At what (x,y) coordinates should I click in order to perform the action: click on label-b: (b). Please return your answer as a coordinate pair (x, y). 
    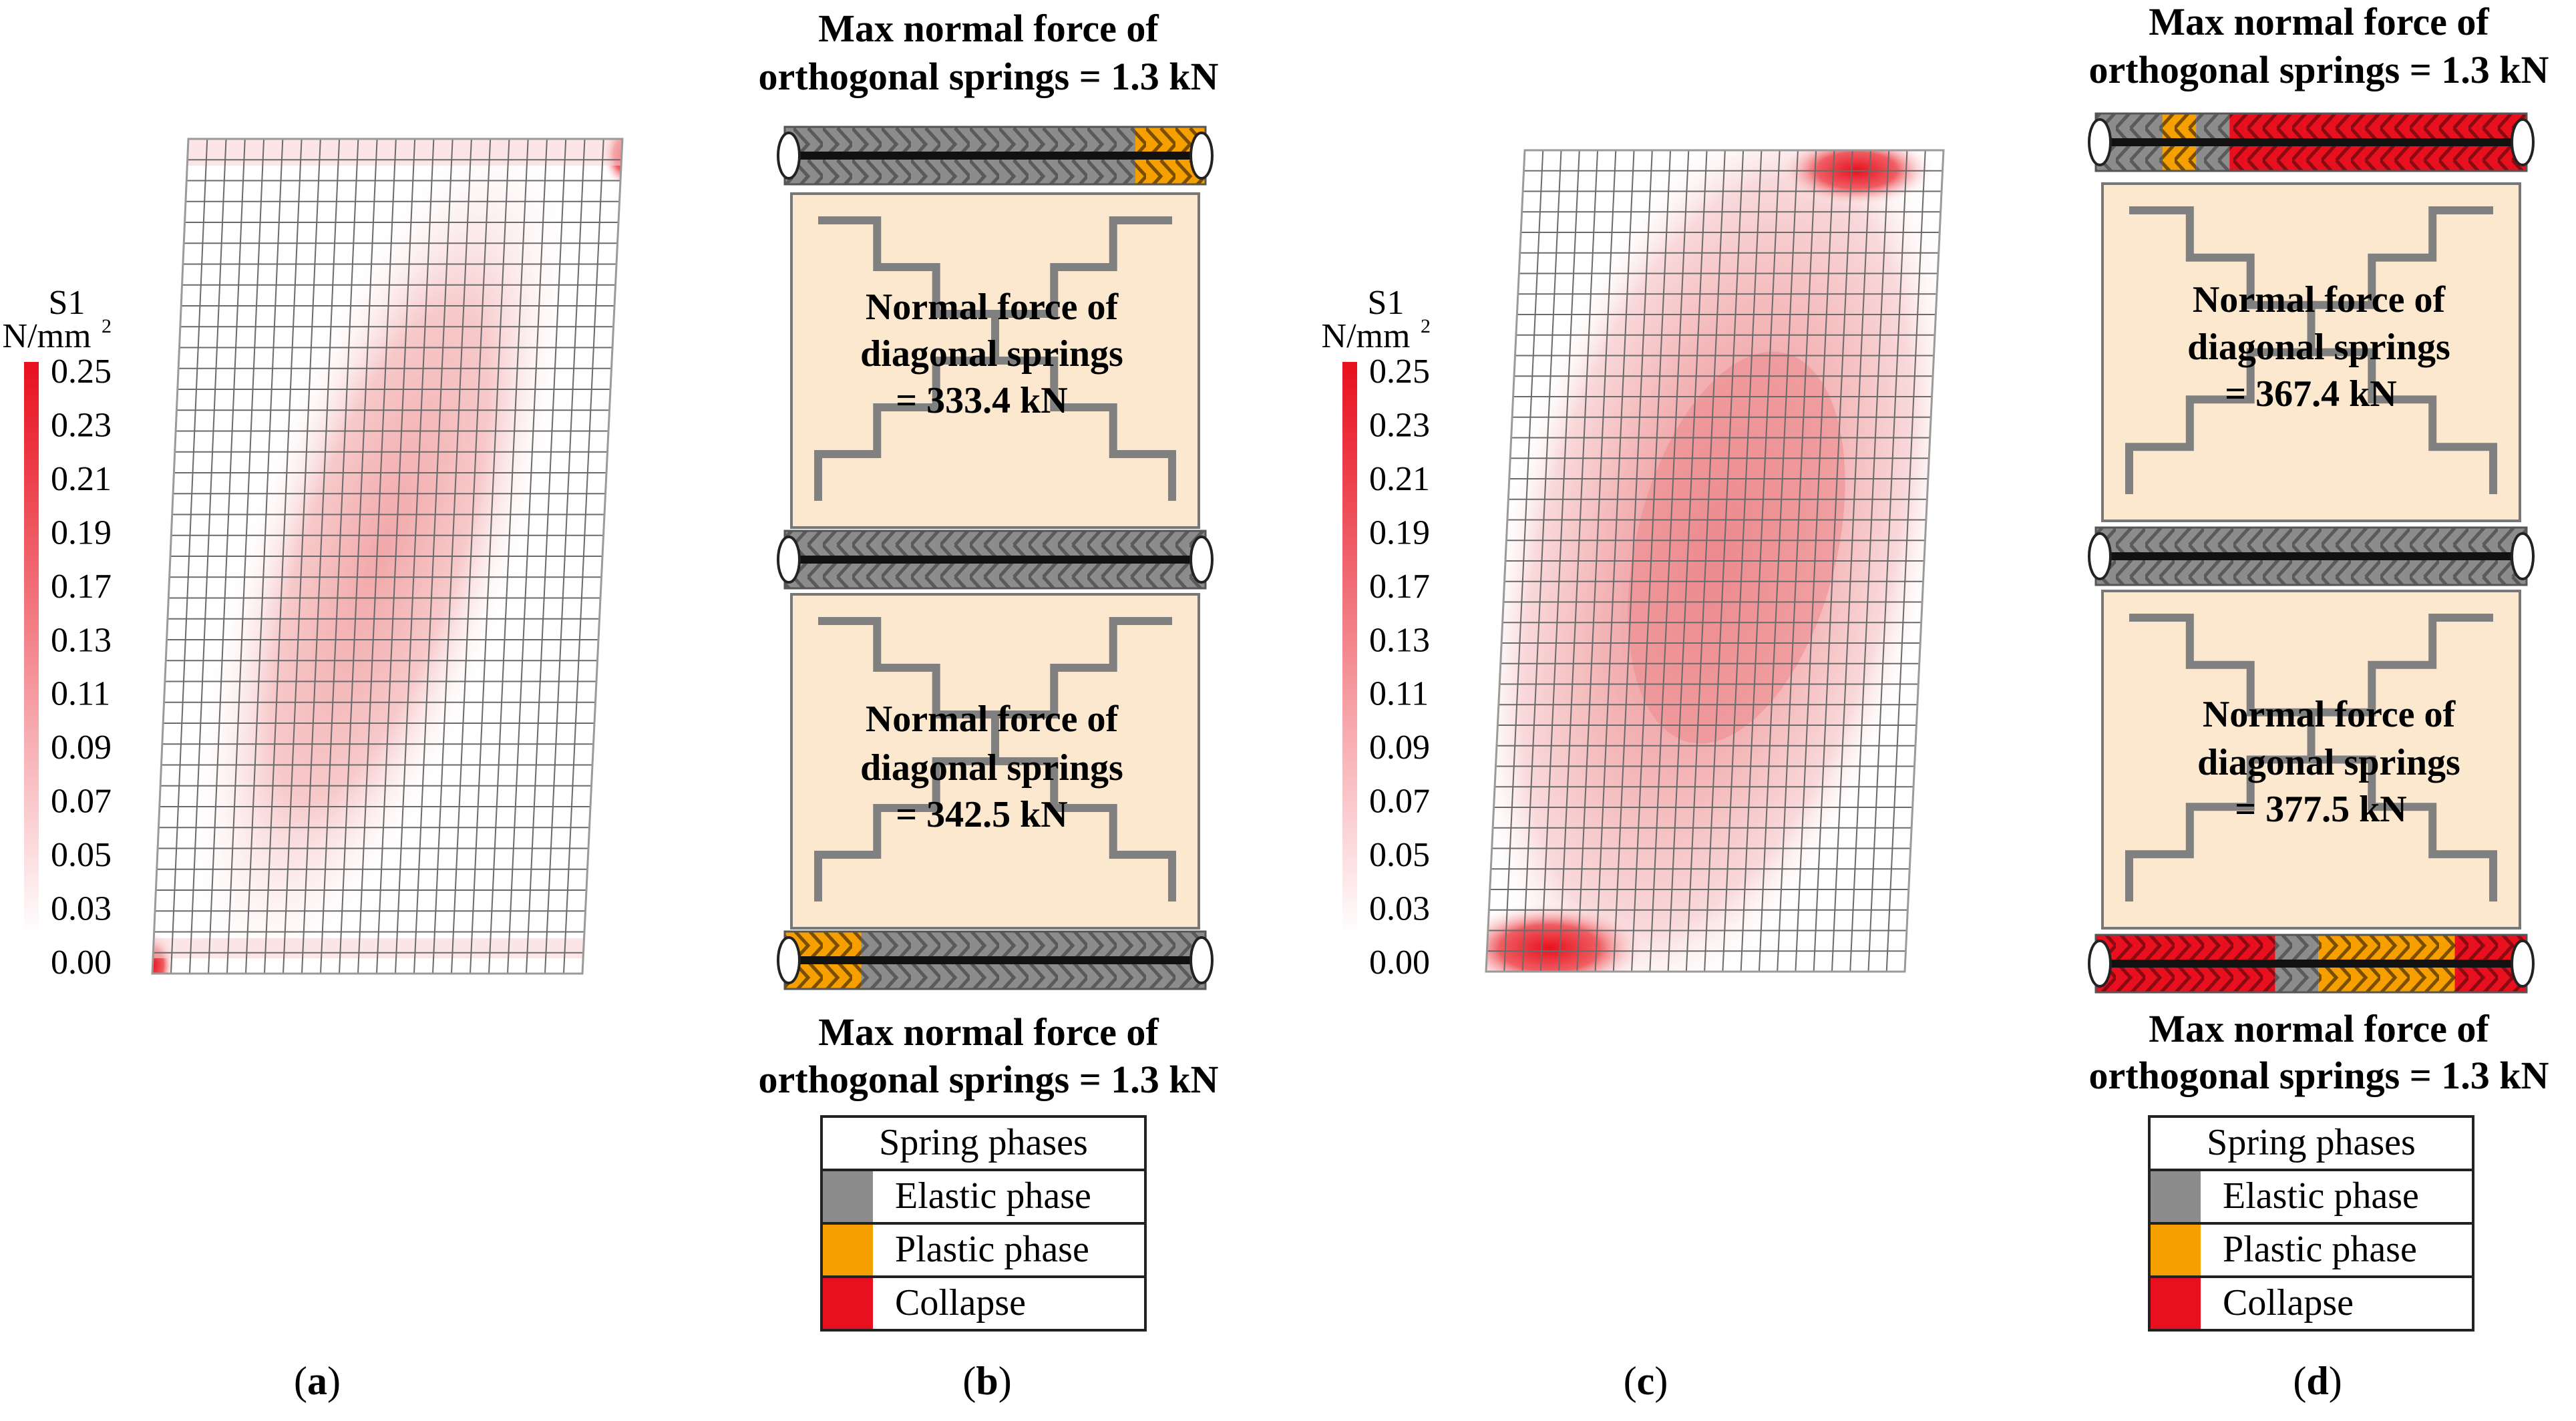
    Looking at the image, I should click on (986, 1381).